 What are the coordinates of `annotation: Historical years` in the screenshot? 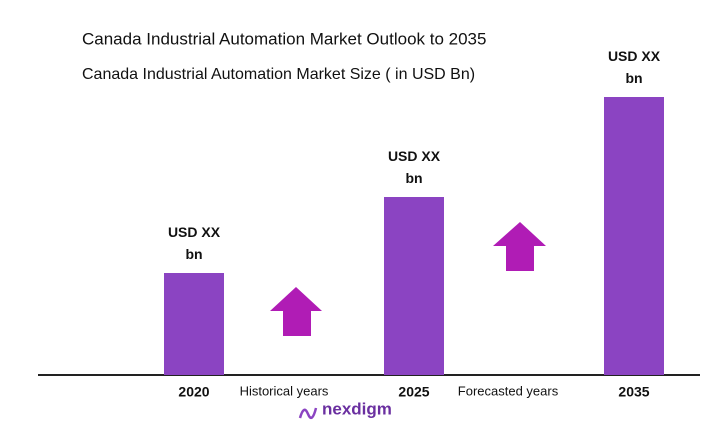 It's located at (284, 390).